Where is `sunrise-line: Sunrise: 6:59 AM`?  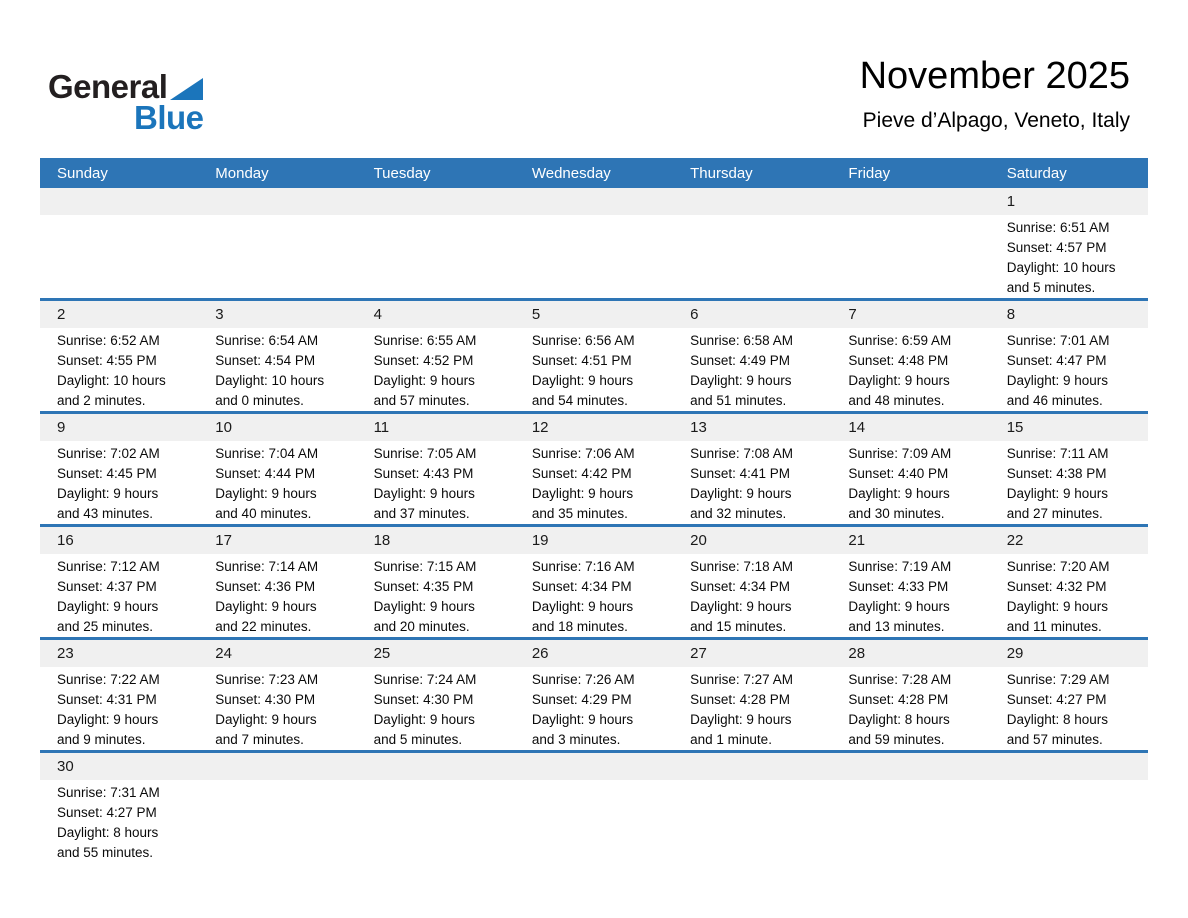 sunrise-line: Sunrise: 6:59 AM is located at coordinates (900, 340).